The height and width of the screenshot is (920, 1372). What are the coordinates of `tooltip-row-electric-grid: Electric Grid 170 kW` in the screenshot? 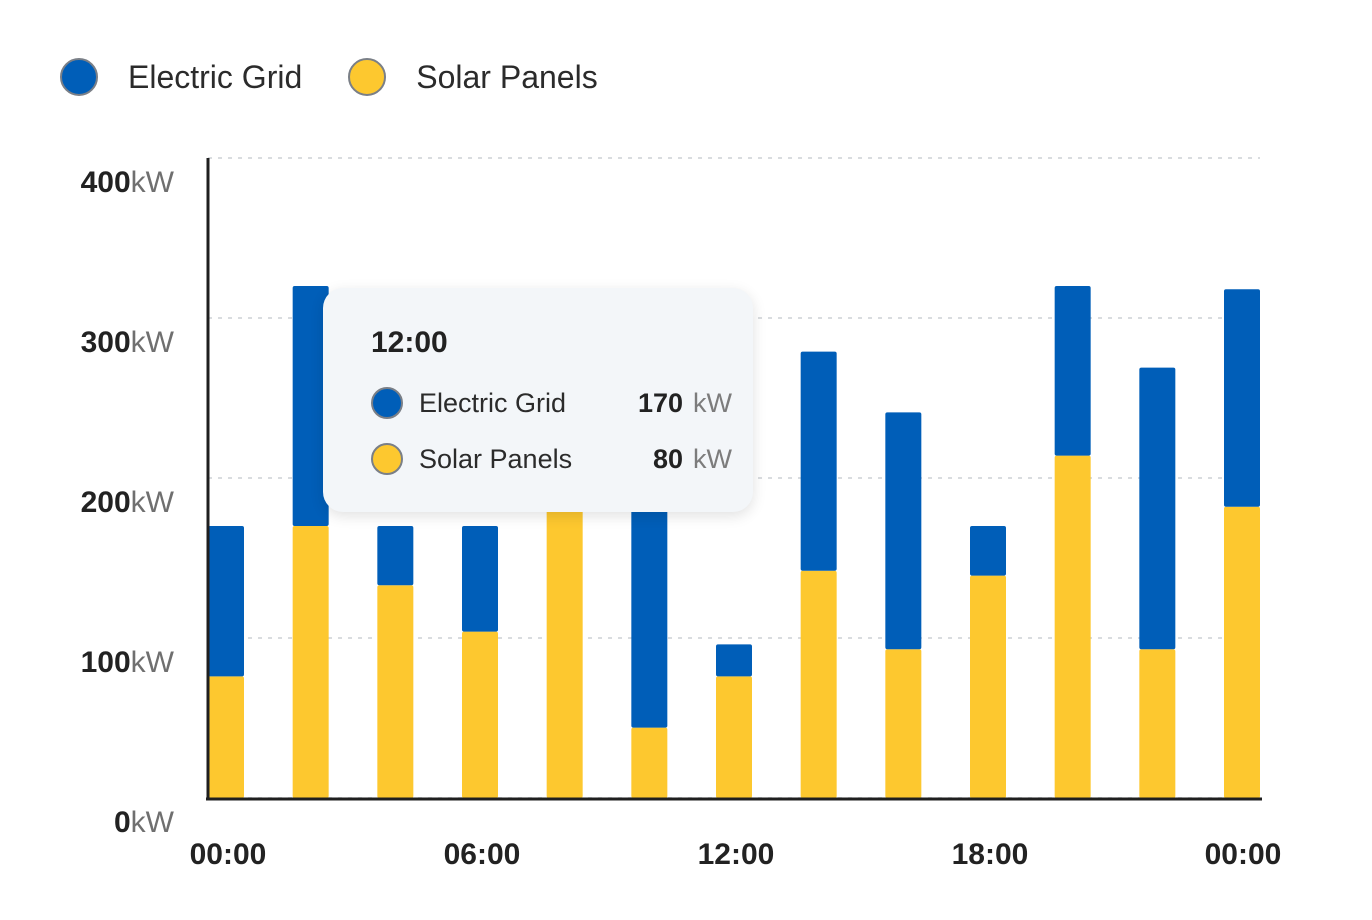 It's located at (562, 403).